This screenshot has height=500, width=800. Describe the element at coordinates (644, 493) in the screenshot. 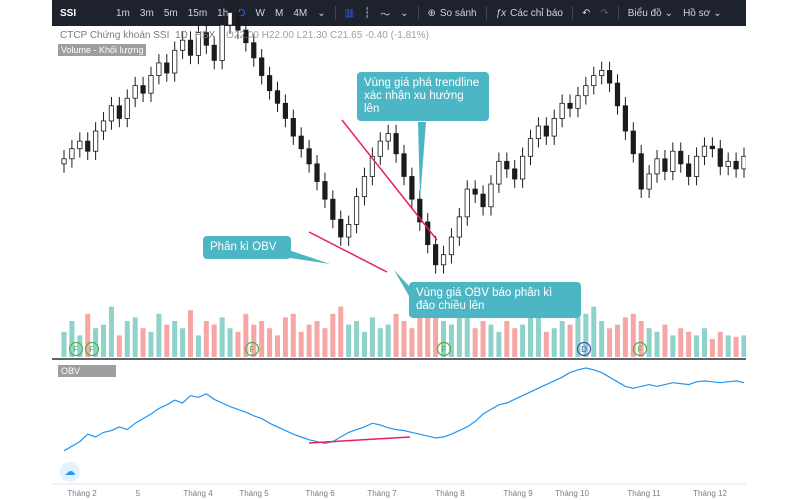

I see `x-tick-label: Tháng 11` at that location.